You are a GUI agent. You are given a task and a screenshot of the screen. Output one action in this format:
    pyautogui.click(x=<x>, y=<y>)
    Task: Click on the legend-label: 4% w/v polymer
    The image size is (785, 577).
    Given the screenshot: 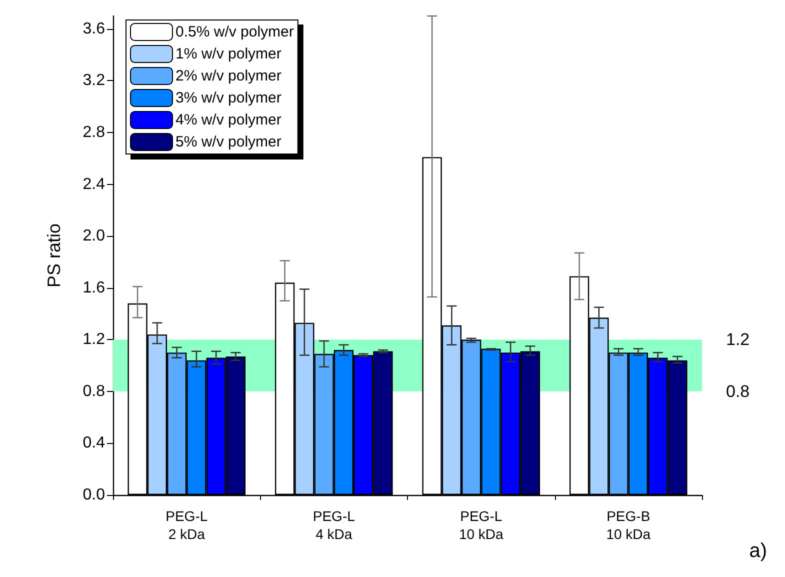 What is the action you would take?
    pyautogui.click(x=229, y=120)
    